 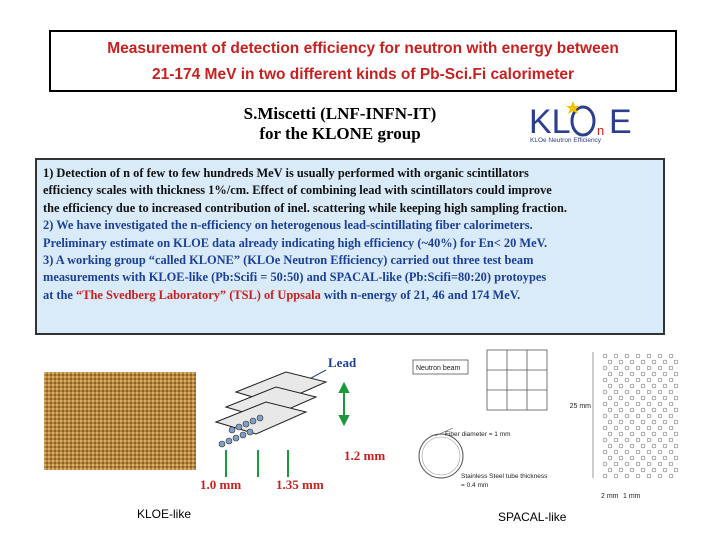 I want to click on label-2mm: 2 mm, so click(x=610, y=496).